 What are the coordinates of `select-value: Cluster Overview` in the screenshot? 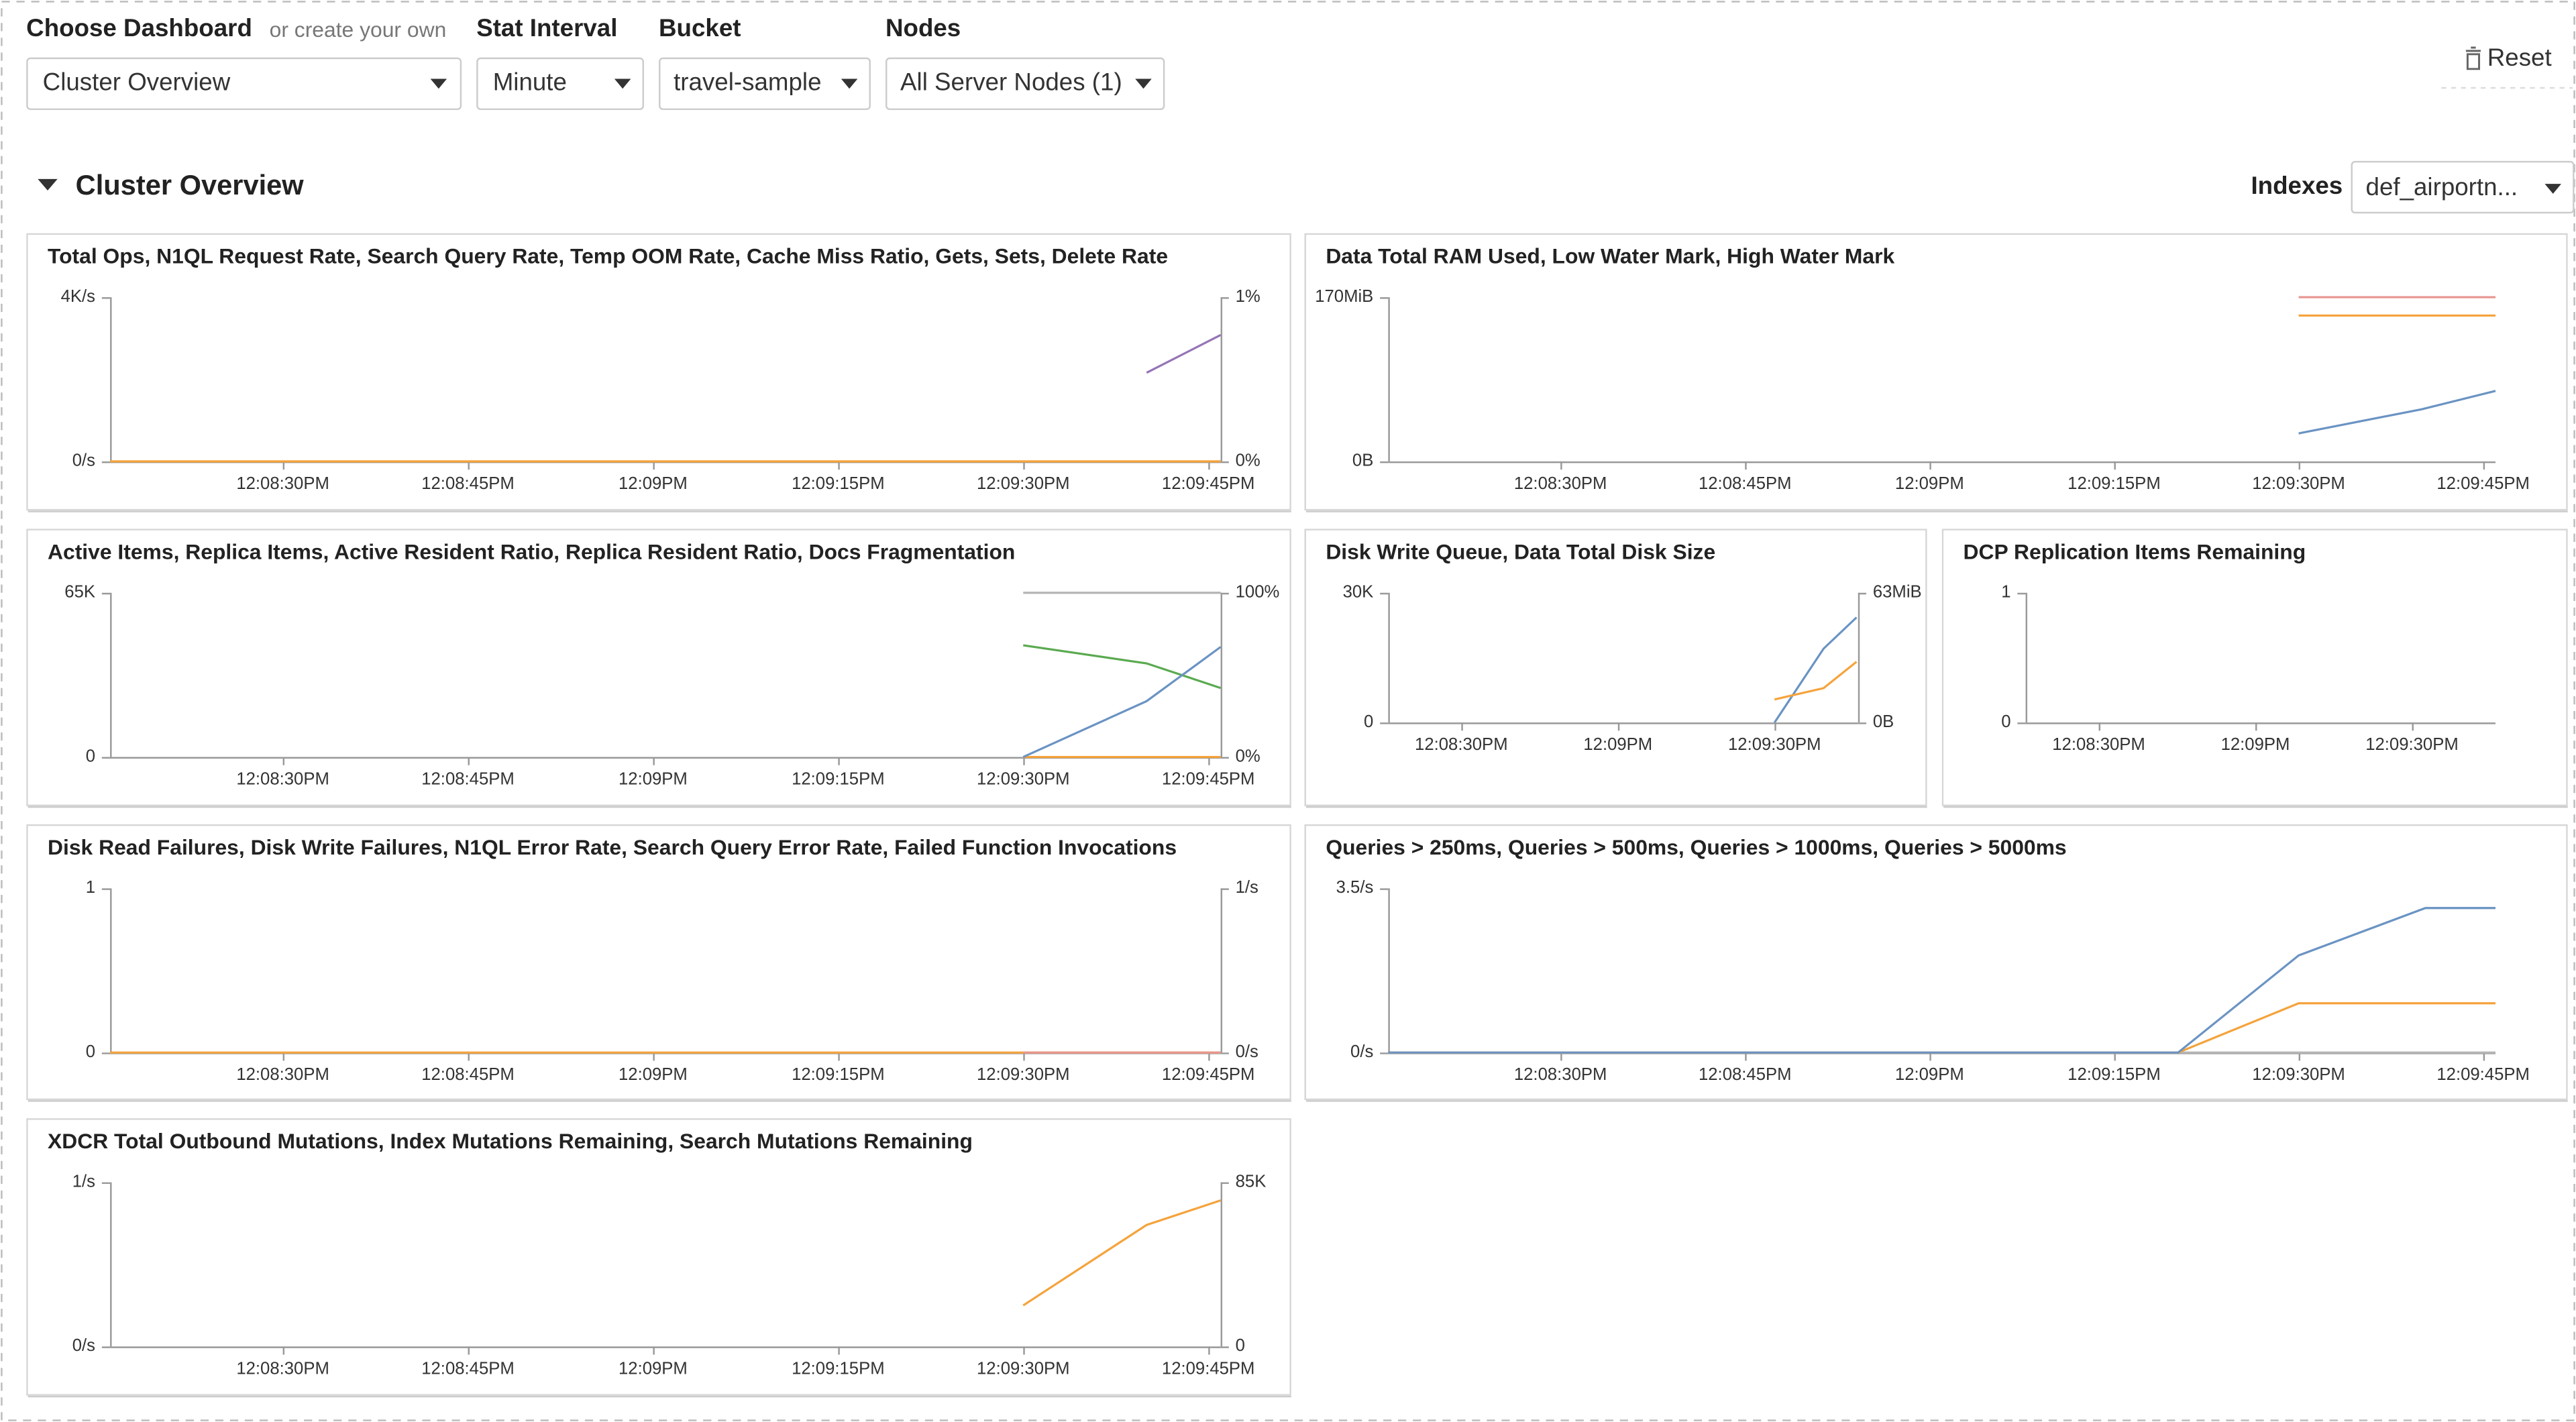 It's located at (137, 82).